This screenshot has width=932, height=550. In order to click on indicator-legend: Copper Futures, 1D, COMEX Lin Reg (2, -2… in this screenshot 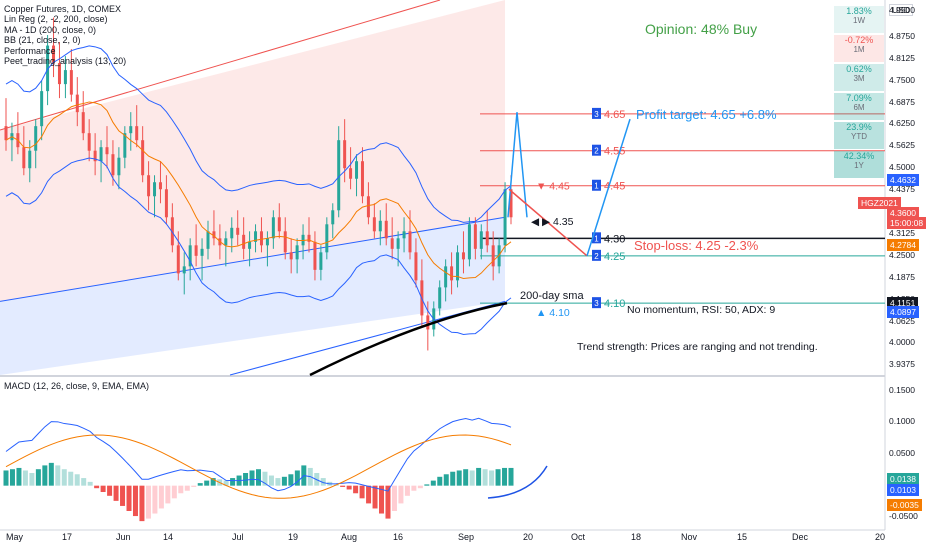, I will do `click(65, 35)`.